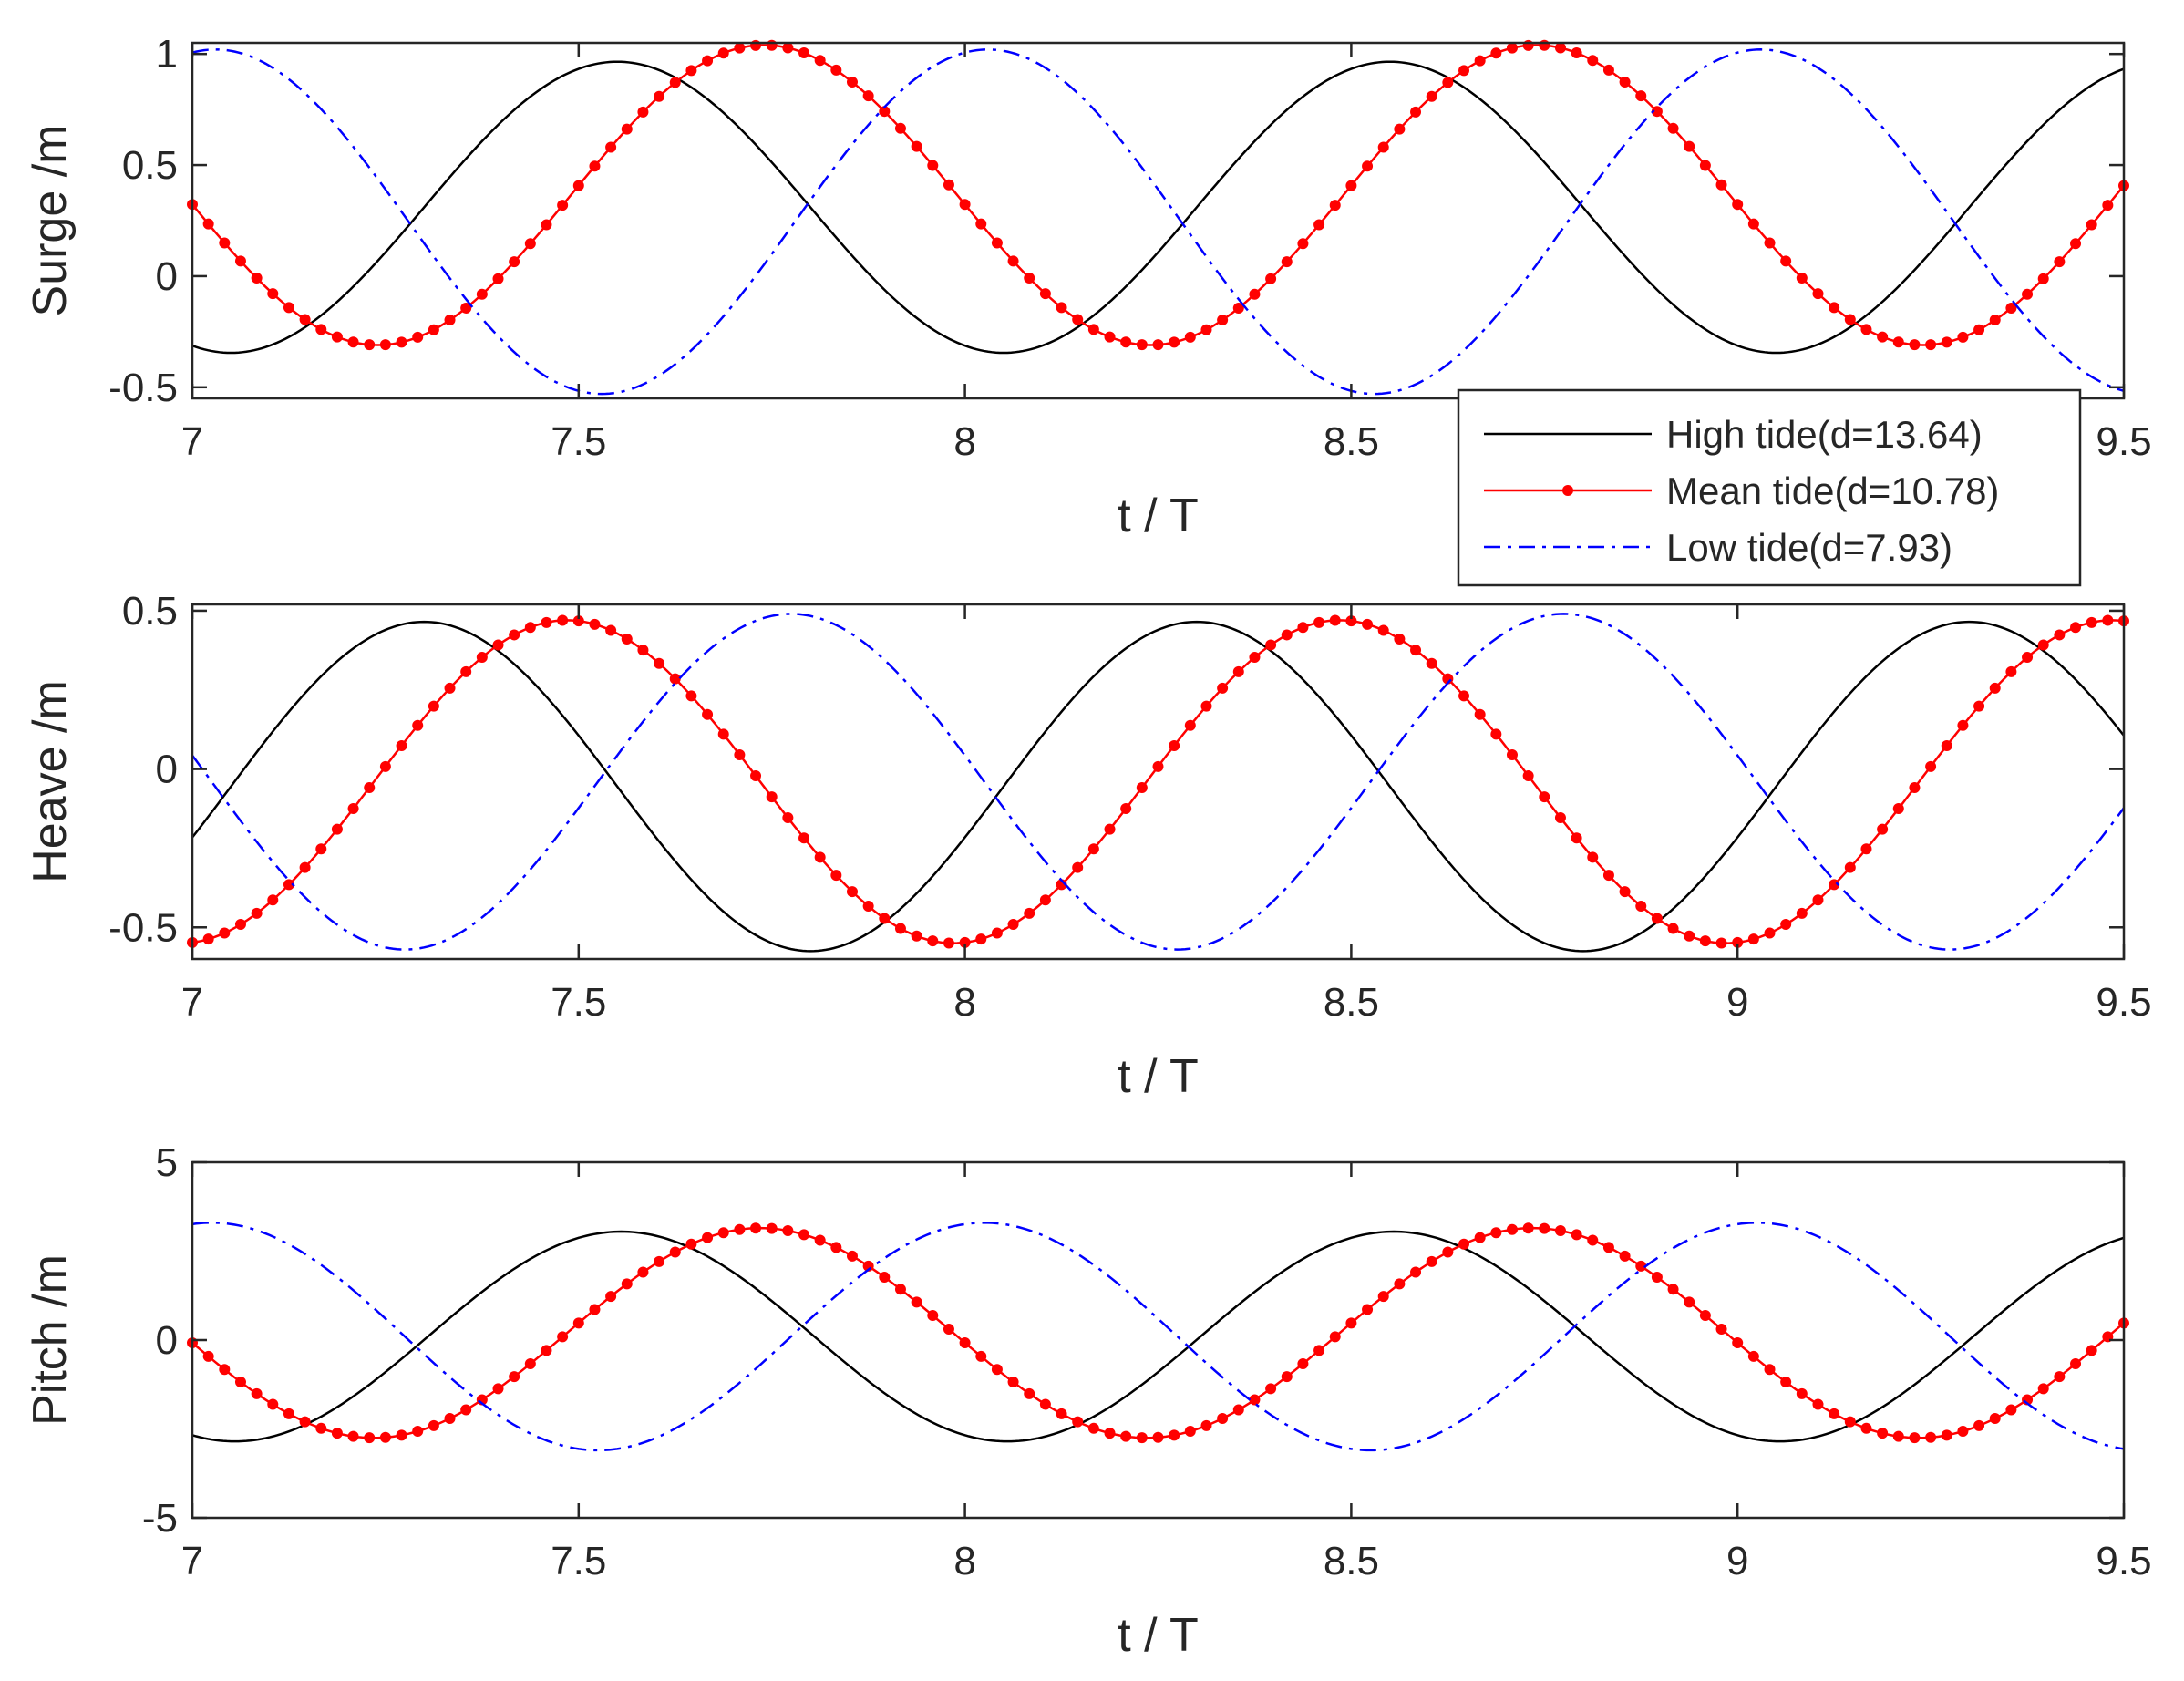 The image size is (2184, 1681). What do you see at coordinates (578, 1002) in the screenshot?
I see `heave-x-tick-label: 7.5` at bounding box center [578, 1002].